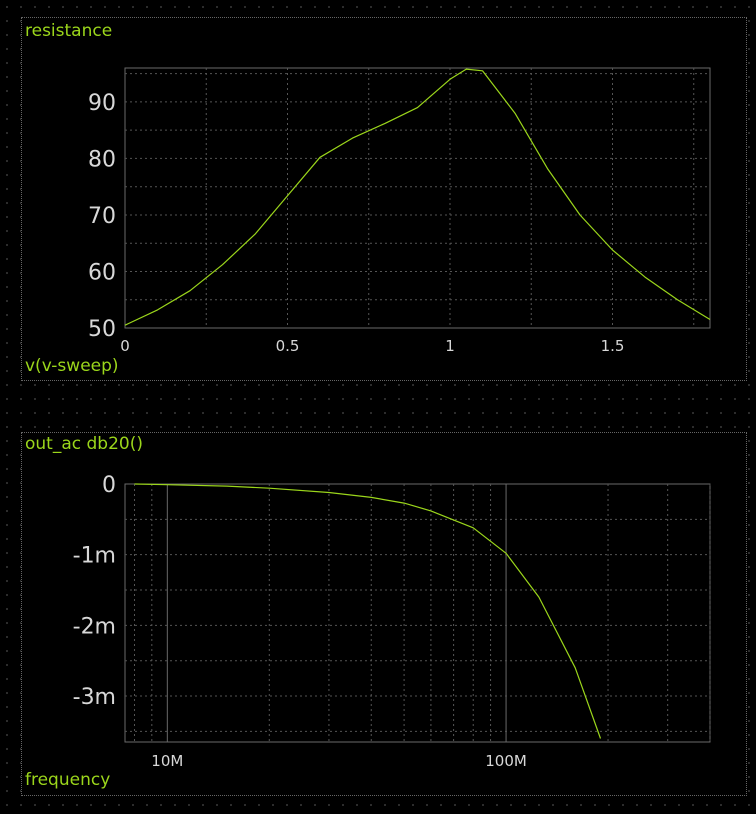  I want to click on x-tick-label: 0, so click(125, 346).